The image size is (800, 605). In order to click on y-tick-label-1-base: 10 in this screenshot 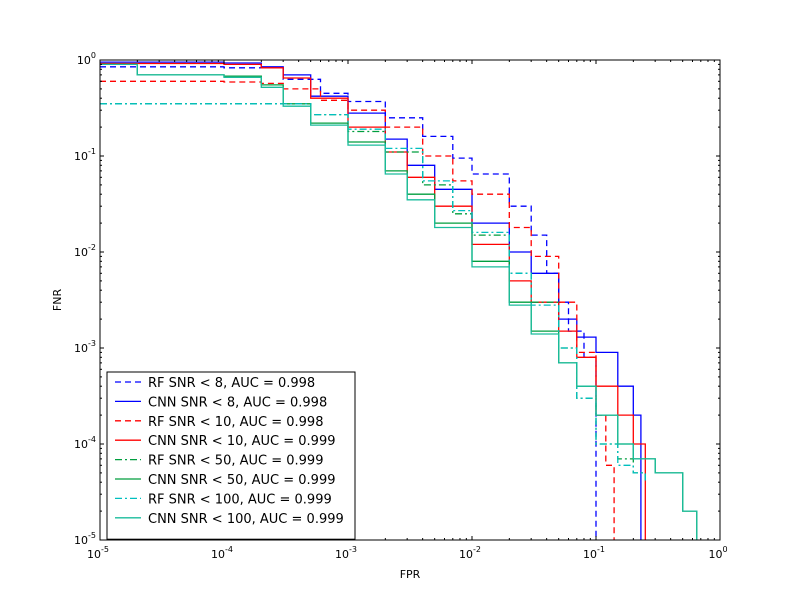, I will do `click(81, 444)`.